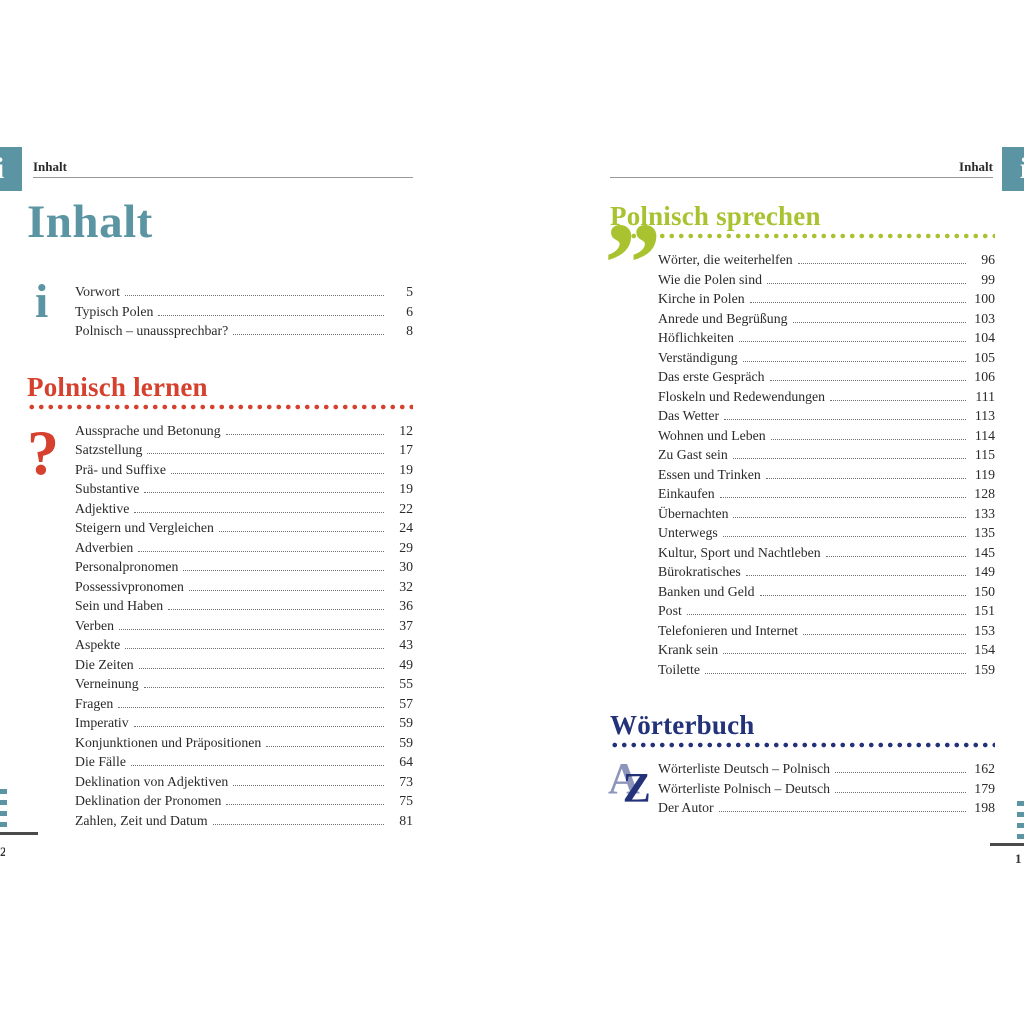  Describe the element at coordinates (406, 430) in the screenshot. I see `toc-entry-page: 12` at that location.